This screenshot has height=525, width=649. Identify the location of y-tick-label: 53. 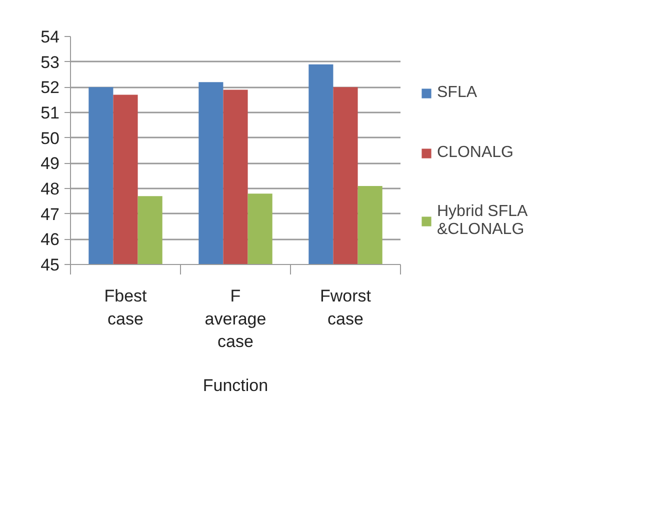
(50, 62).